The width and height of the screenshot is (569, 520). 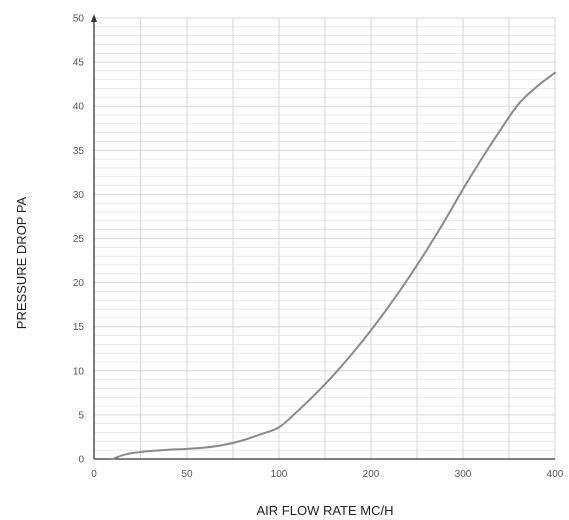 What do you see at coordinates (79, 63) in the screenshot?
I see `y-tick-label: 45` at bounding box center [79, 63].